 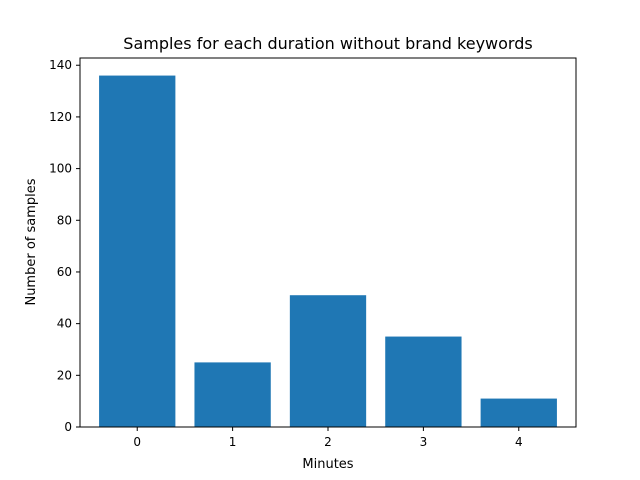 I want to click on y-tick-label: 20, so click(x=64, y=375).